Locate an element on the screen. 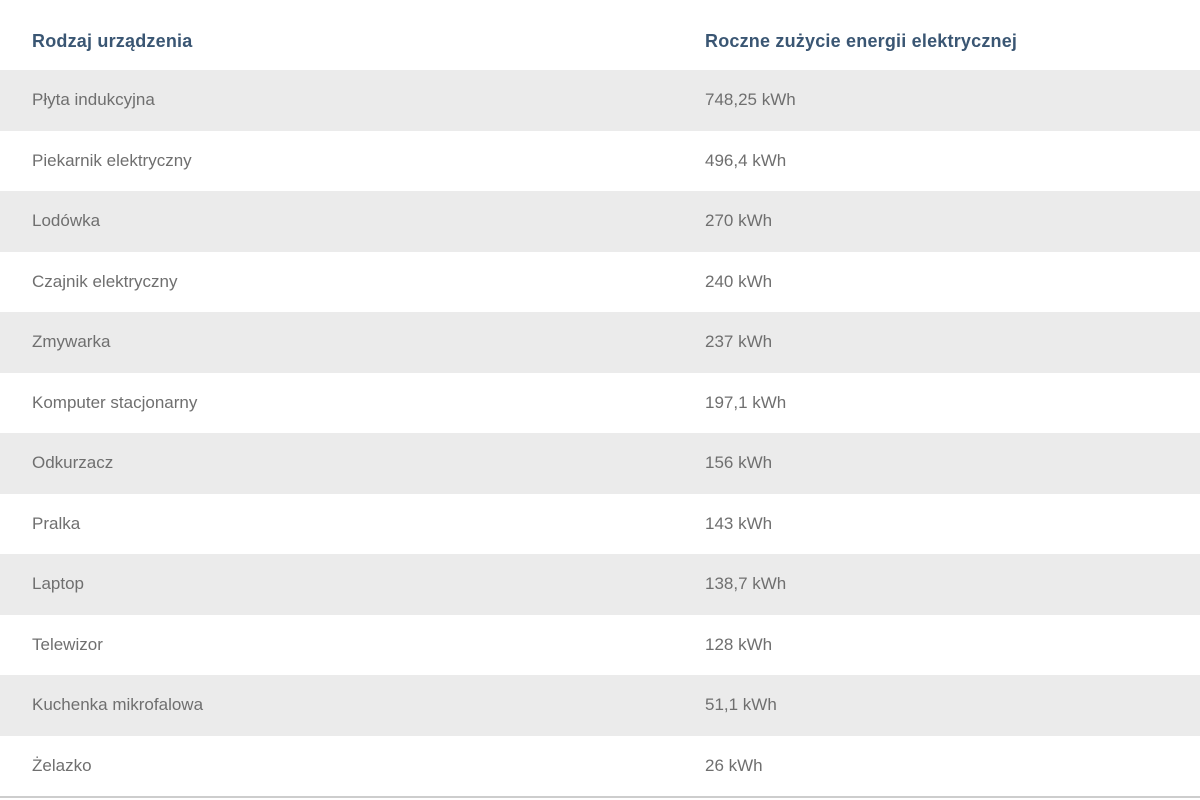 The width and height of the screenshot is (1200, 800). device-name-cell: Płyta indukcyjna is located at coordinates (93, 100).